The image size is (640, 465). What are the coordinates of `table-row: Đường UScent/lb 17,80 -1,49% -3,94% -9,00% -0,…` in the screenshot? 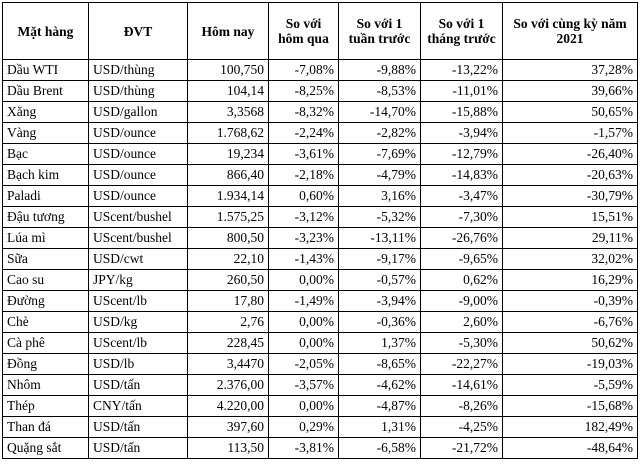 It's located at (320, 301).